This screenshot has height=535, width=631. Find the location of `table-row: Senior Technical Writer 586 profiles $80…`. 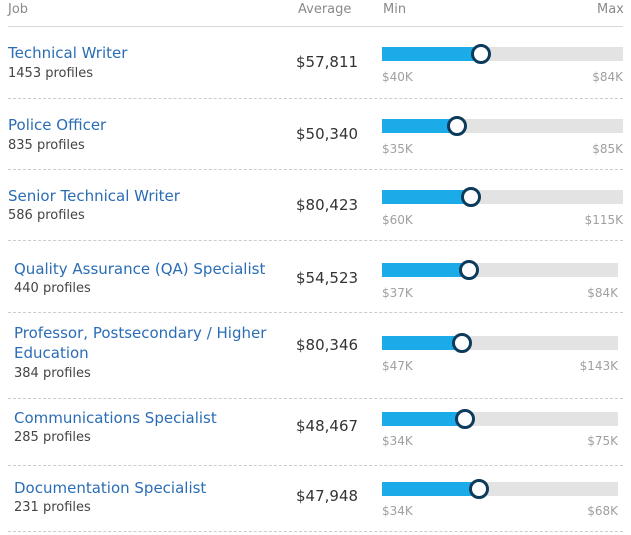

table-row: Senior Technical Writer 586 profiles $80… is located at coordinates (315, 205).